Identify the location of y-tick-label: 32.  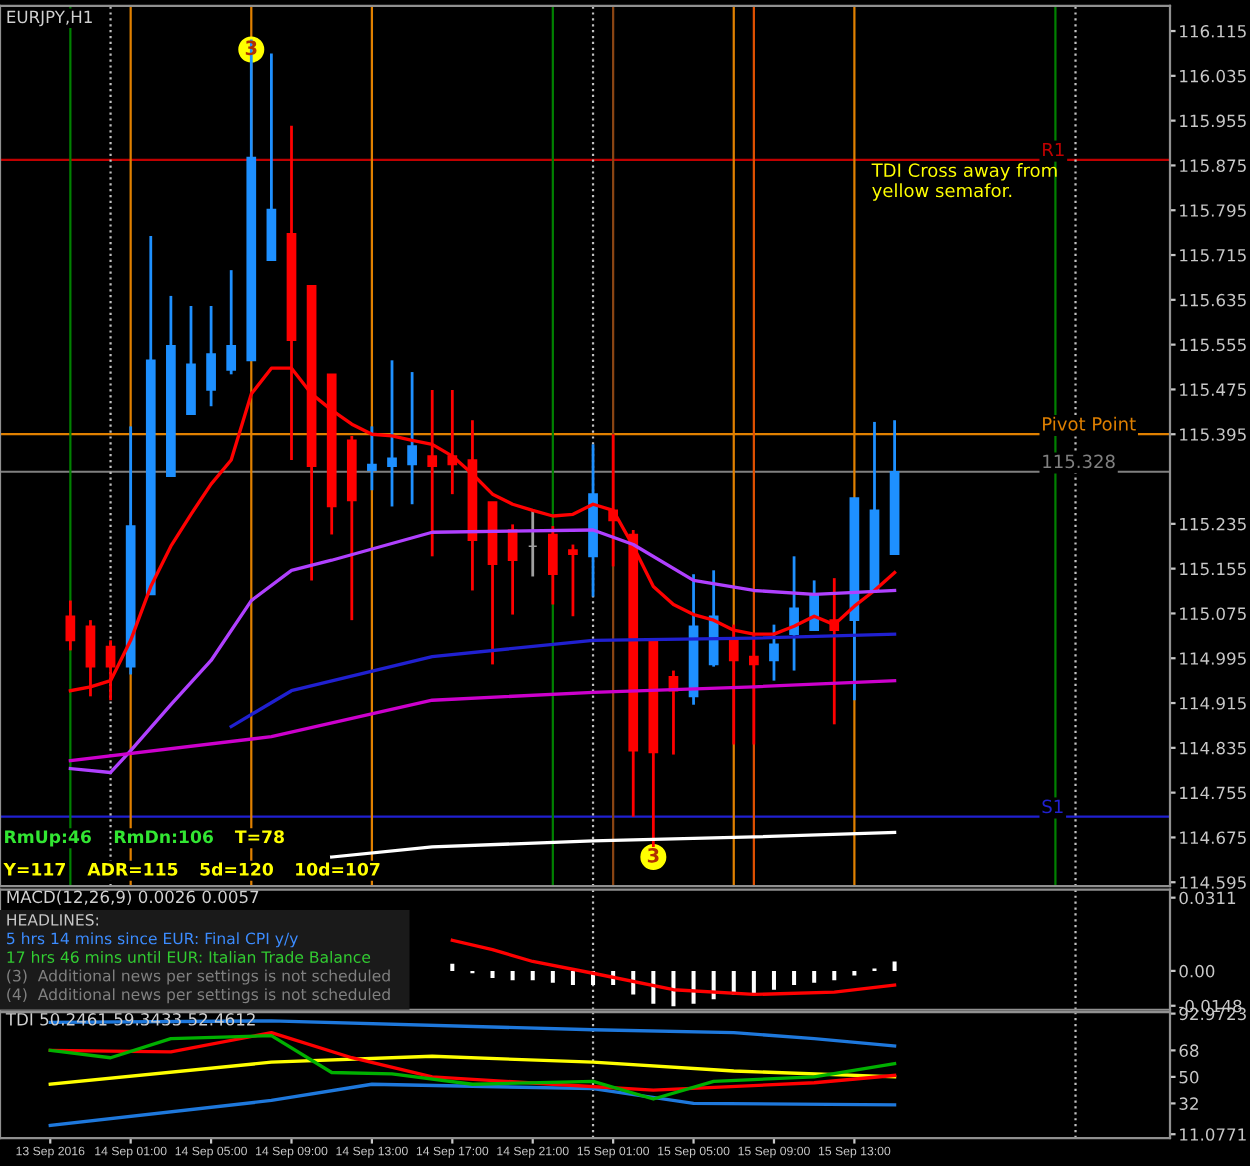
(1188, 1103).